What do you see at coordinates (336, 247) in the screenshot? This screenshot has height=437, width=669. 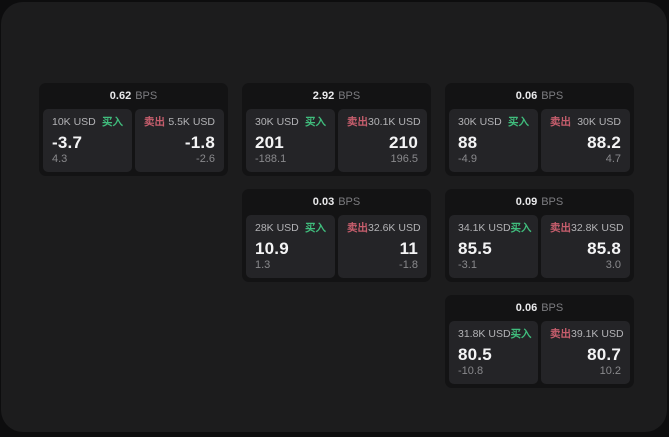 I see `quote-panels: 28K USD 买入 10.9 1.3 卖出 32.6K USD 11 -1.8` at bounding box center [336, 247].